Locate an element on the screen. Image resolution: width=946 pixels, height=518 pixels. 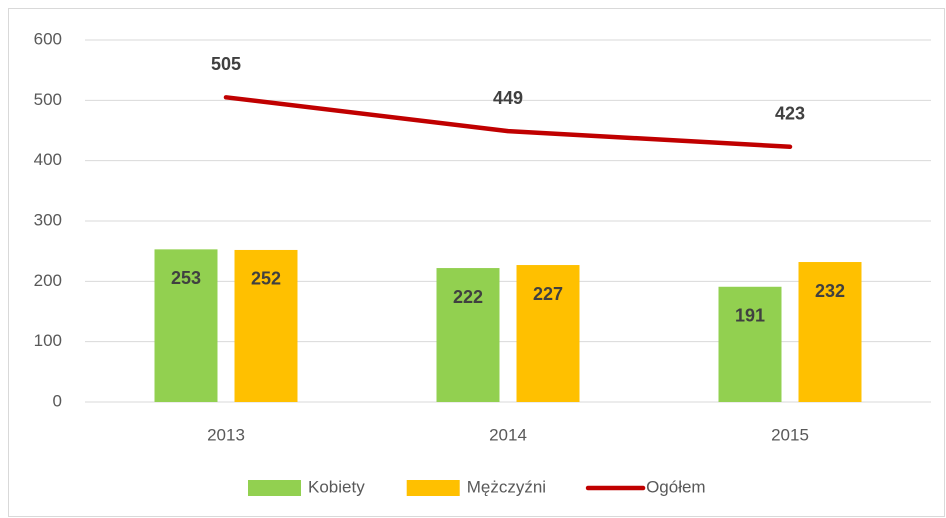
y-tick-label: 0 is located at coordinates (57, 400).